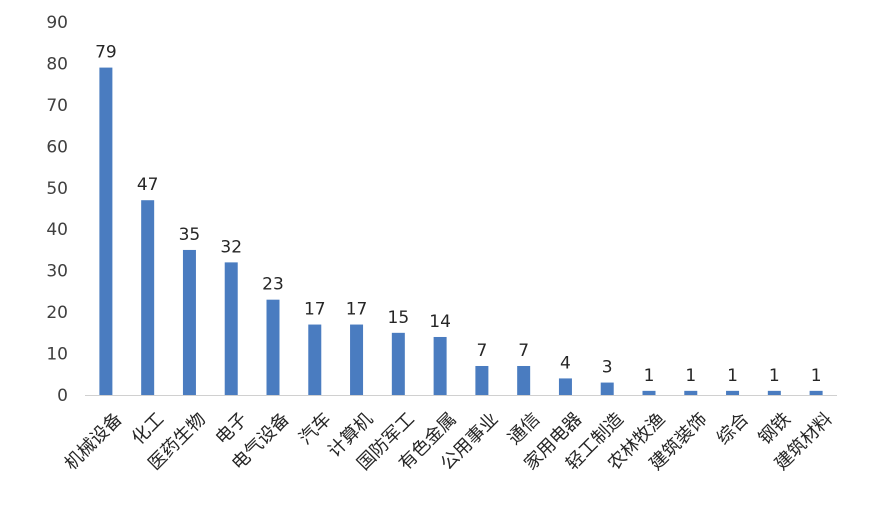  I want to click on y-tick-label: 40, so click(57, 230).